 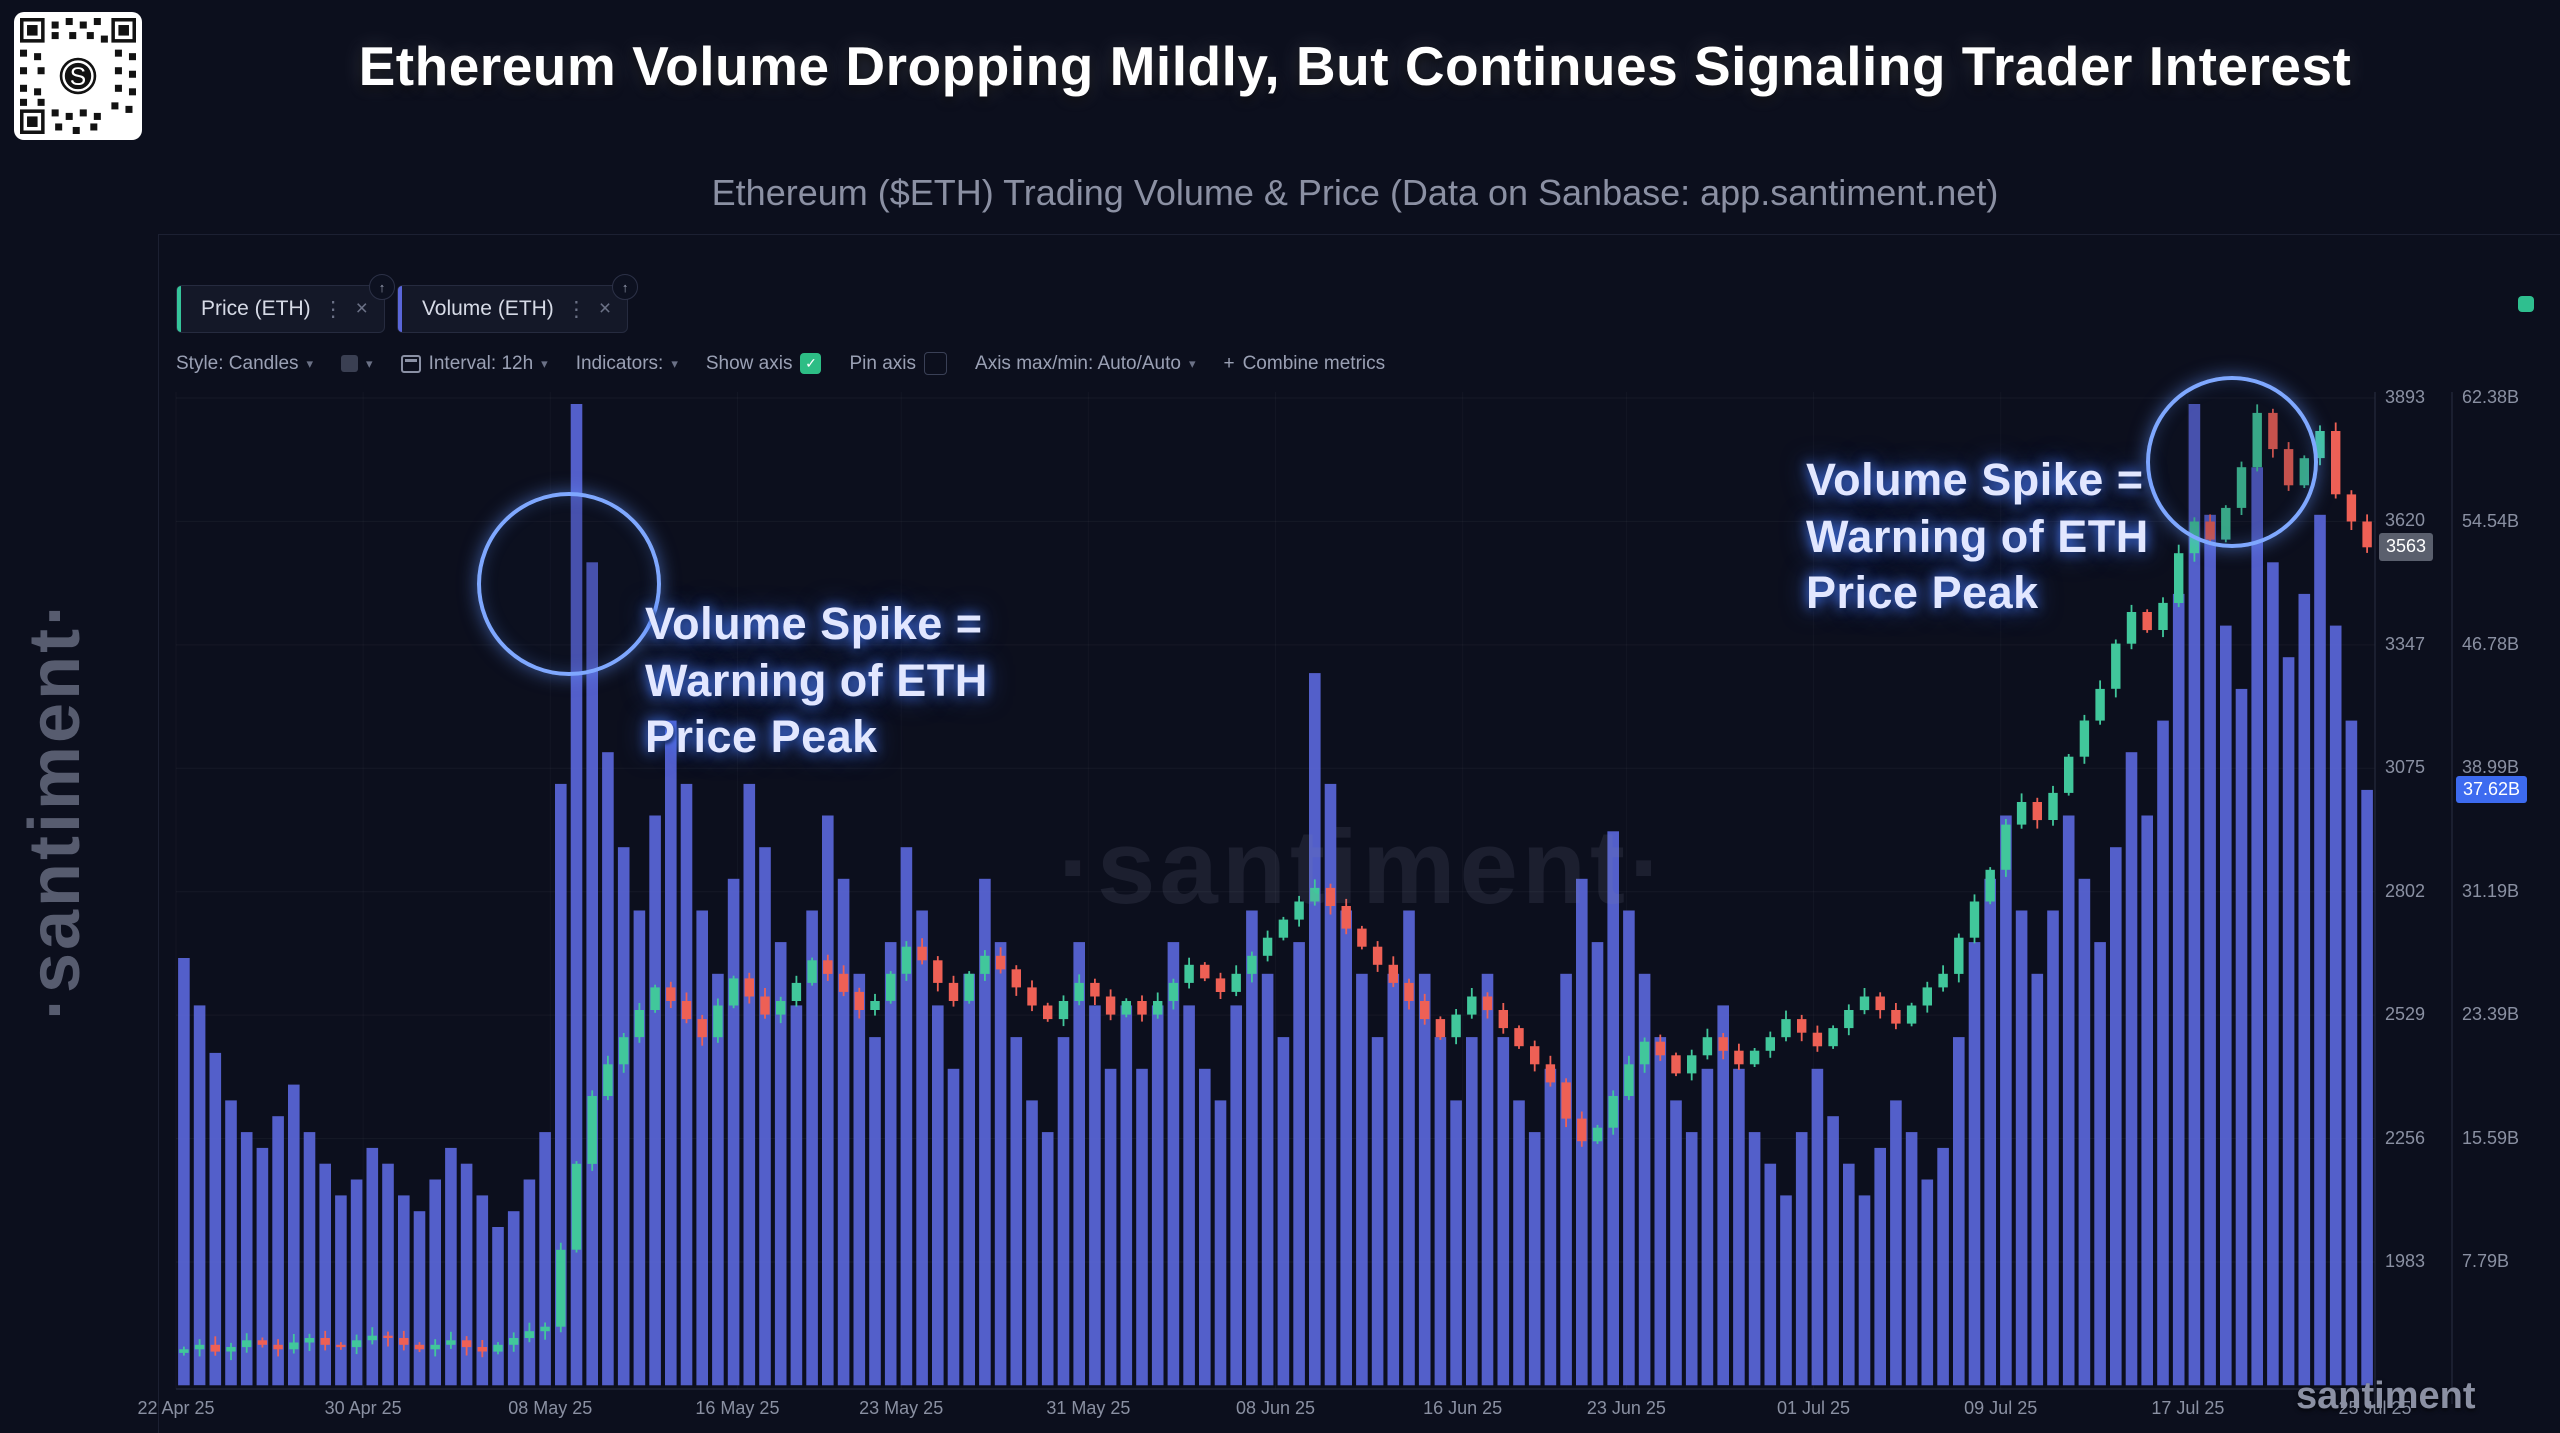 What do you see at coordinates (2405, 1261) in the screenshot?
I see `price-axis-tick: 1983` at bounding box center [2405, 1261].